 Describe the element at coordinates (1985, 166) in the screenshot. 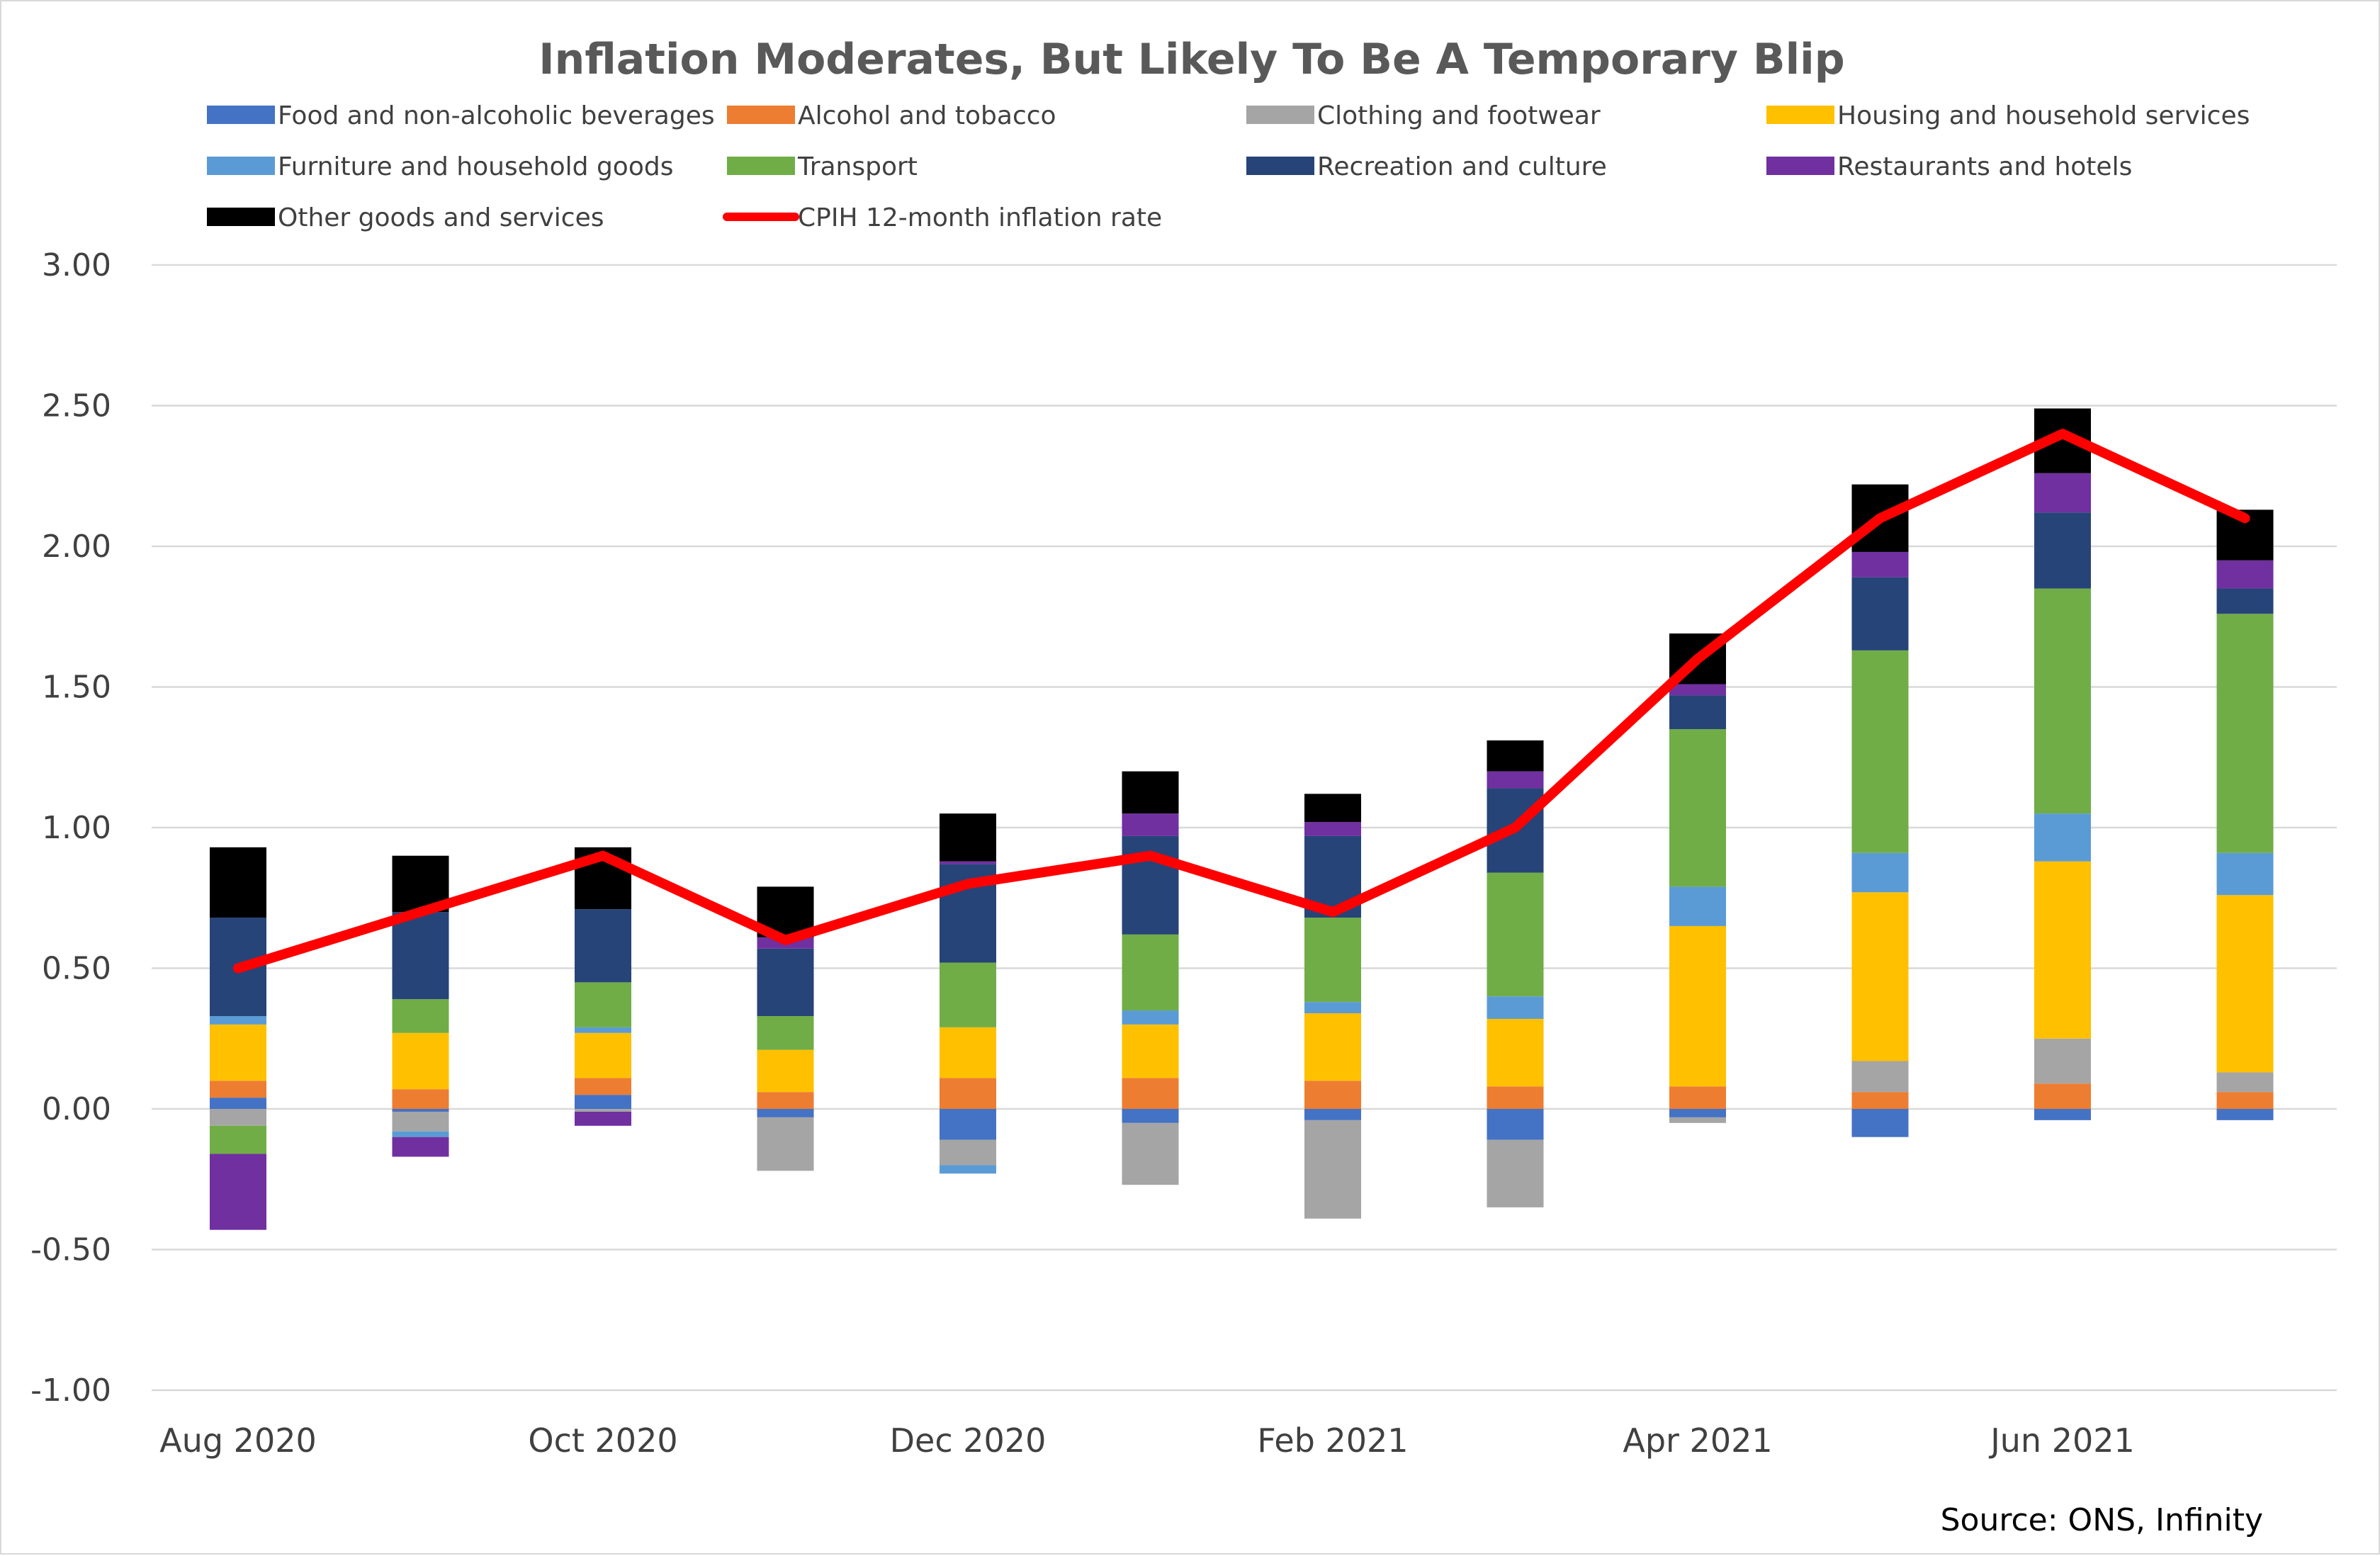

I see `legend-label: Restaurants and hotels` at that location.